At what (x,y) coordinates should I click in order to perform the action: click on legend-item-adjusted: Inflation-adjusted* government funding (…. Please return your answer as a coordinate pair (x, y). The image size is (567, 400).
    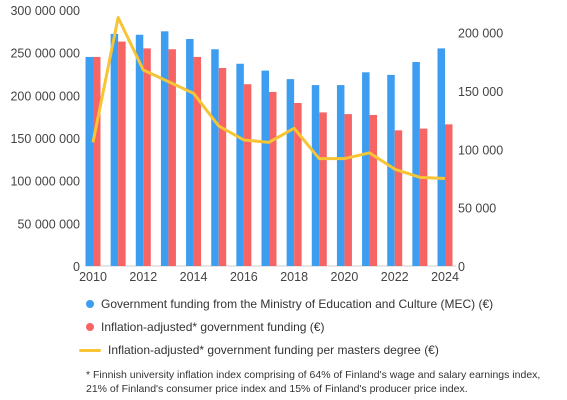
    Looking at the image, I should click on (205, 327).